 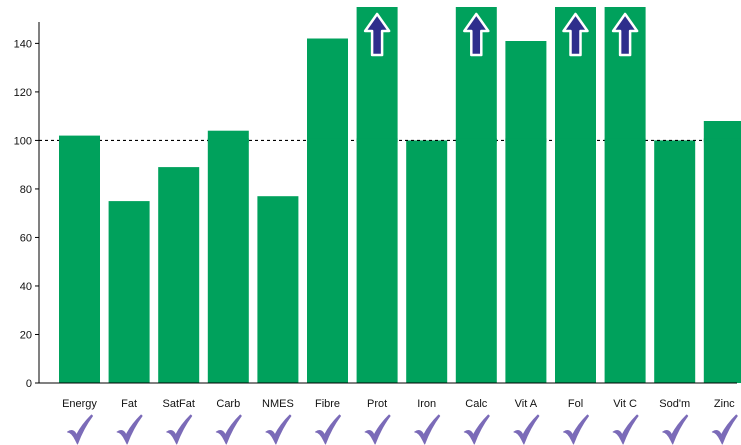 What do you see at coordinates (26, 335) in the screenshot?
I see `y-tick-label: 20` at bounding box center [26, 335].